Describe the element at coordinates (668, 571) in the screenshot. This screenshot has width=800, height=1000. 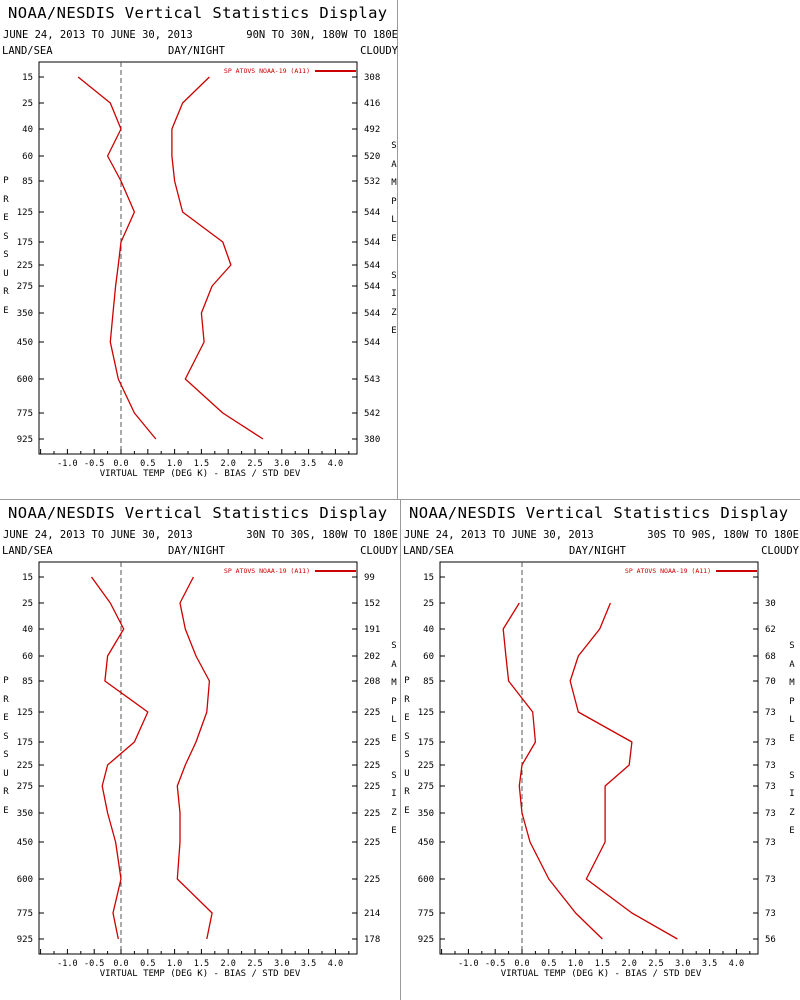
I see `legend-label: SP ATOVS NOAA-19 (A11)` at that location.